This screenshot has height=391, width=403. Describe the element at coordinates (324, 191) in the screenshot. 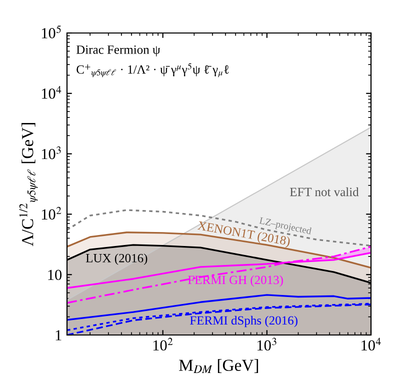

I see `annotation: EFT not valid` at that location.